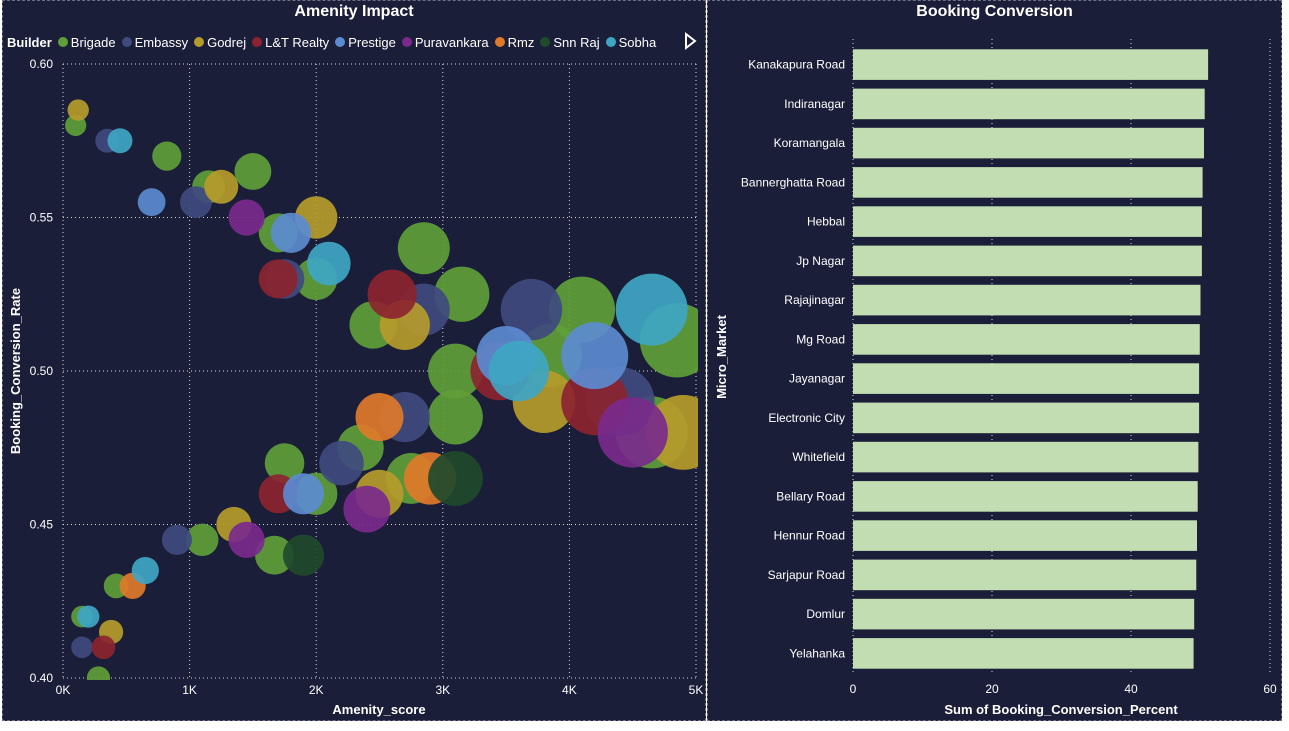  Describe the element at coordinates (372, 42) in the screenshot. I see `legend-label: Prestige` at that location.